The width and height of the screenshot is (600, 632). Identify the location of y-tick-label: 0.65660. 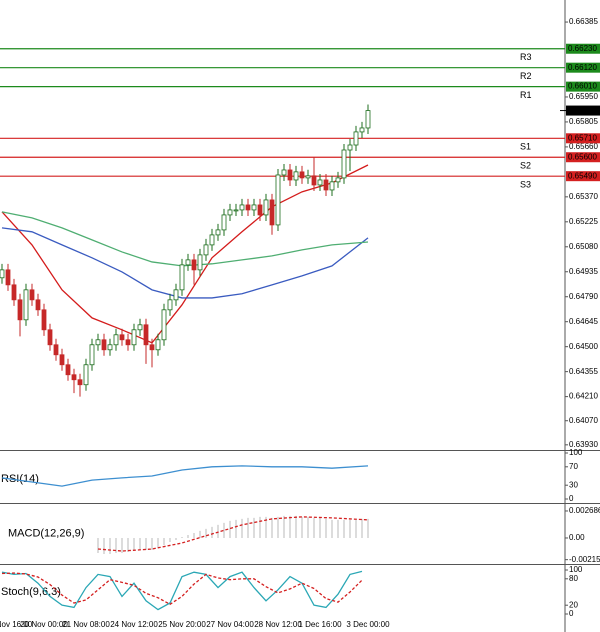
(583, 146).